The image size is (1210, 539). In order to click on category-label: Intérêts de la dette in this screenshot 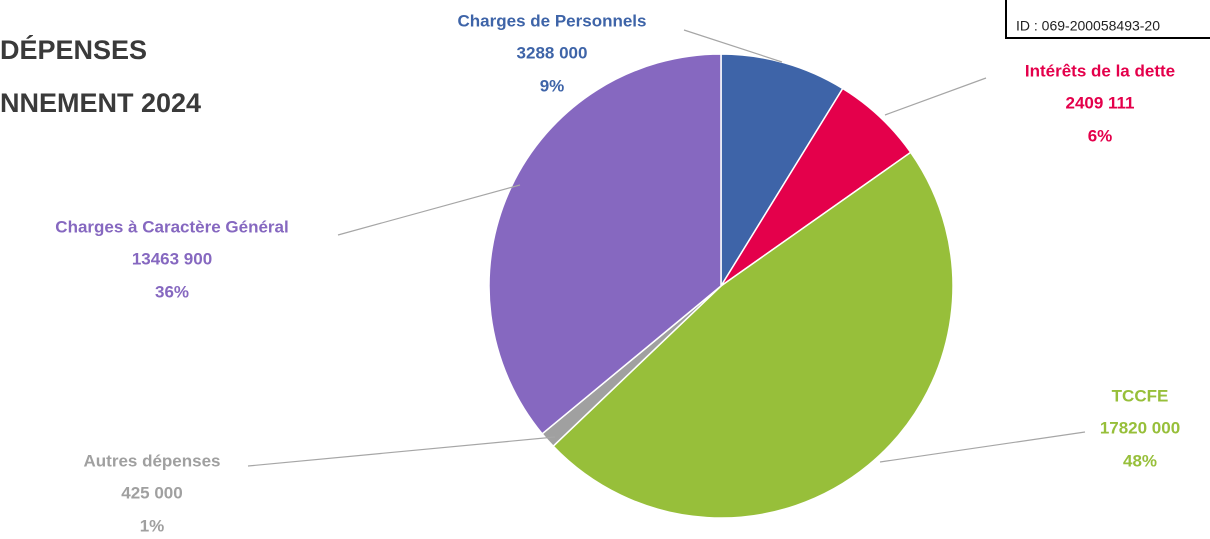, I will do `click(1100, 70)`.